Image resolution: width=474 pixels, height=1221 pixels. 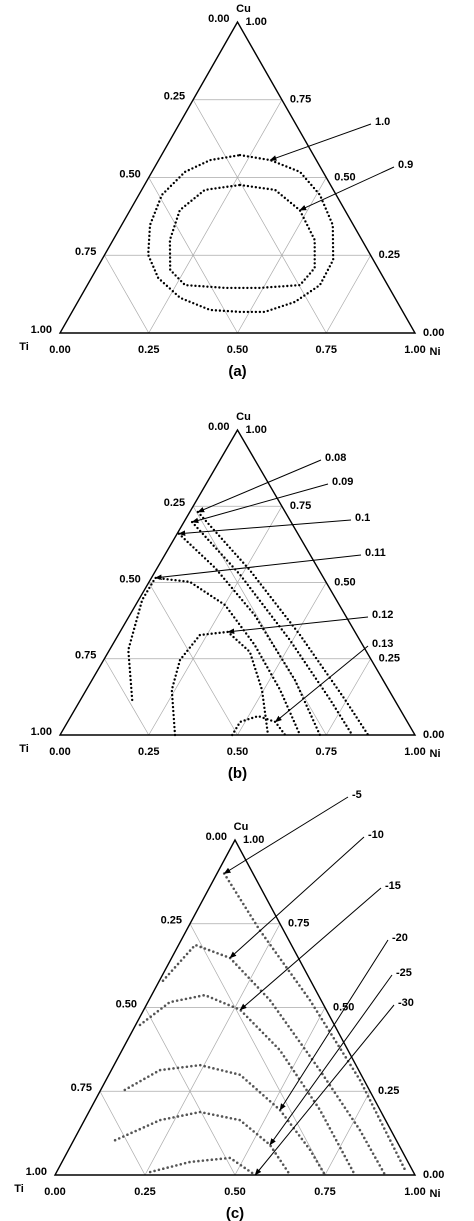 What do you see at coordinates (382, 615) in the screenshot?
I see `annotation-label: 0.12` at bounding box center [382, 615].